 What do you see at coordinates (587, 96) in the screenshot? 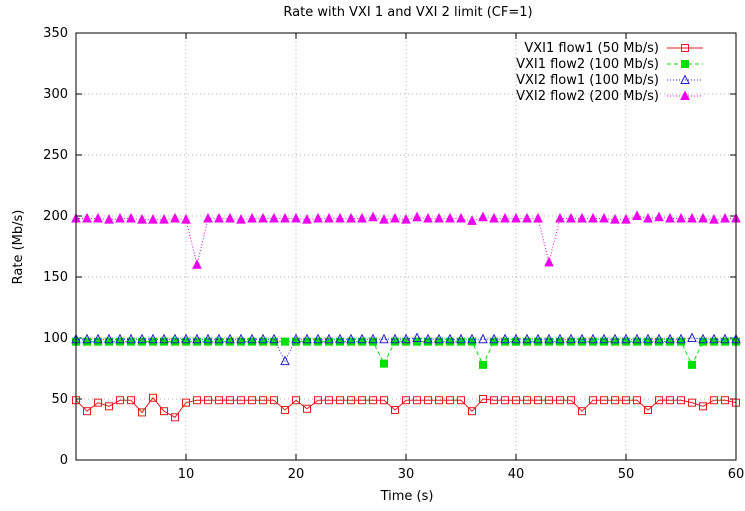
I see `legend-label: VXI2 flow2 (200 Mb/s)` at bounding box center [587, 96].